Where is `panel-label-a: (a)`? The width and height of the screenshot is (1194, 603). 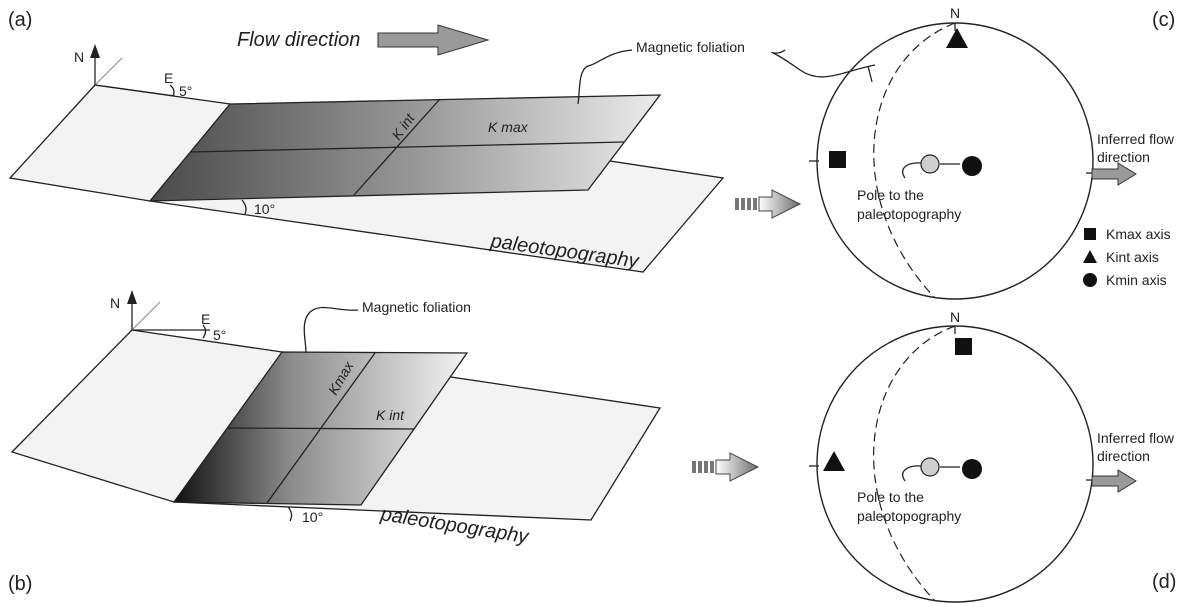
panel-label-a: (a) is located at coordinates (20, 20).